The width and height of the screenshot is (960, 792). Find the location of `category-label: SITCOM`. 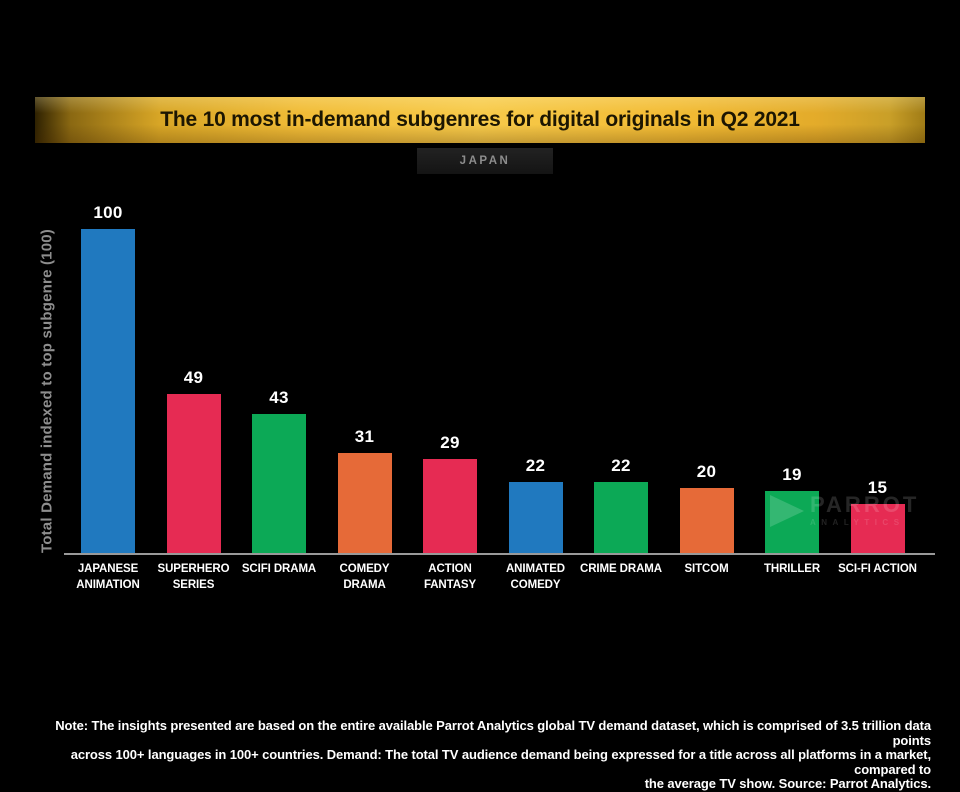

category-label: SITCOM is located at coordinates (706, 569).